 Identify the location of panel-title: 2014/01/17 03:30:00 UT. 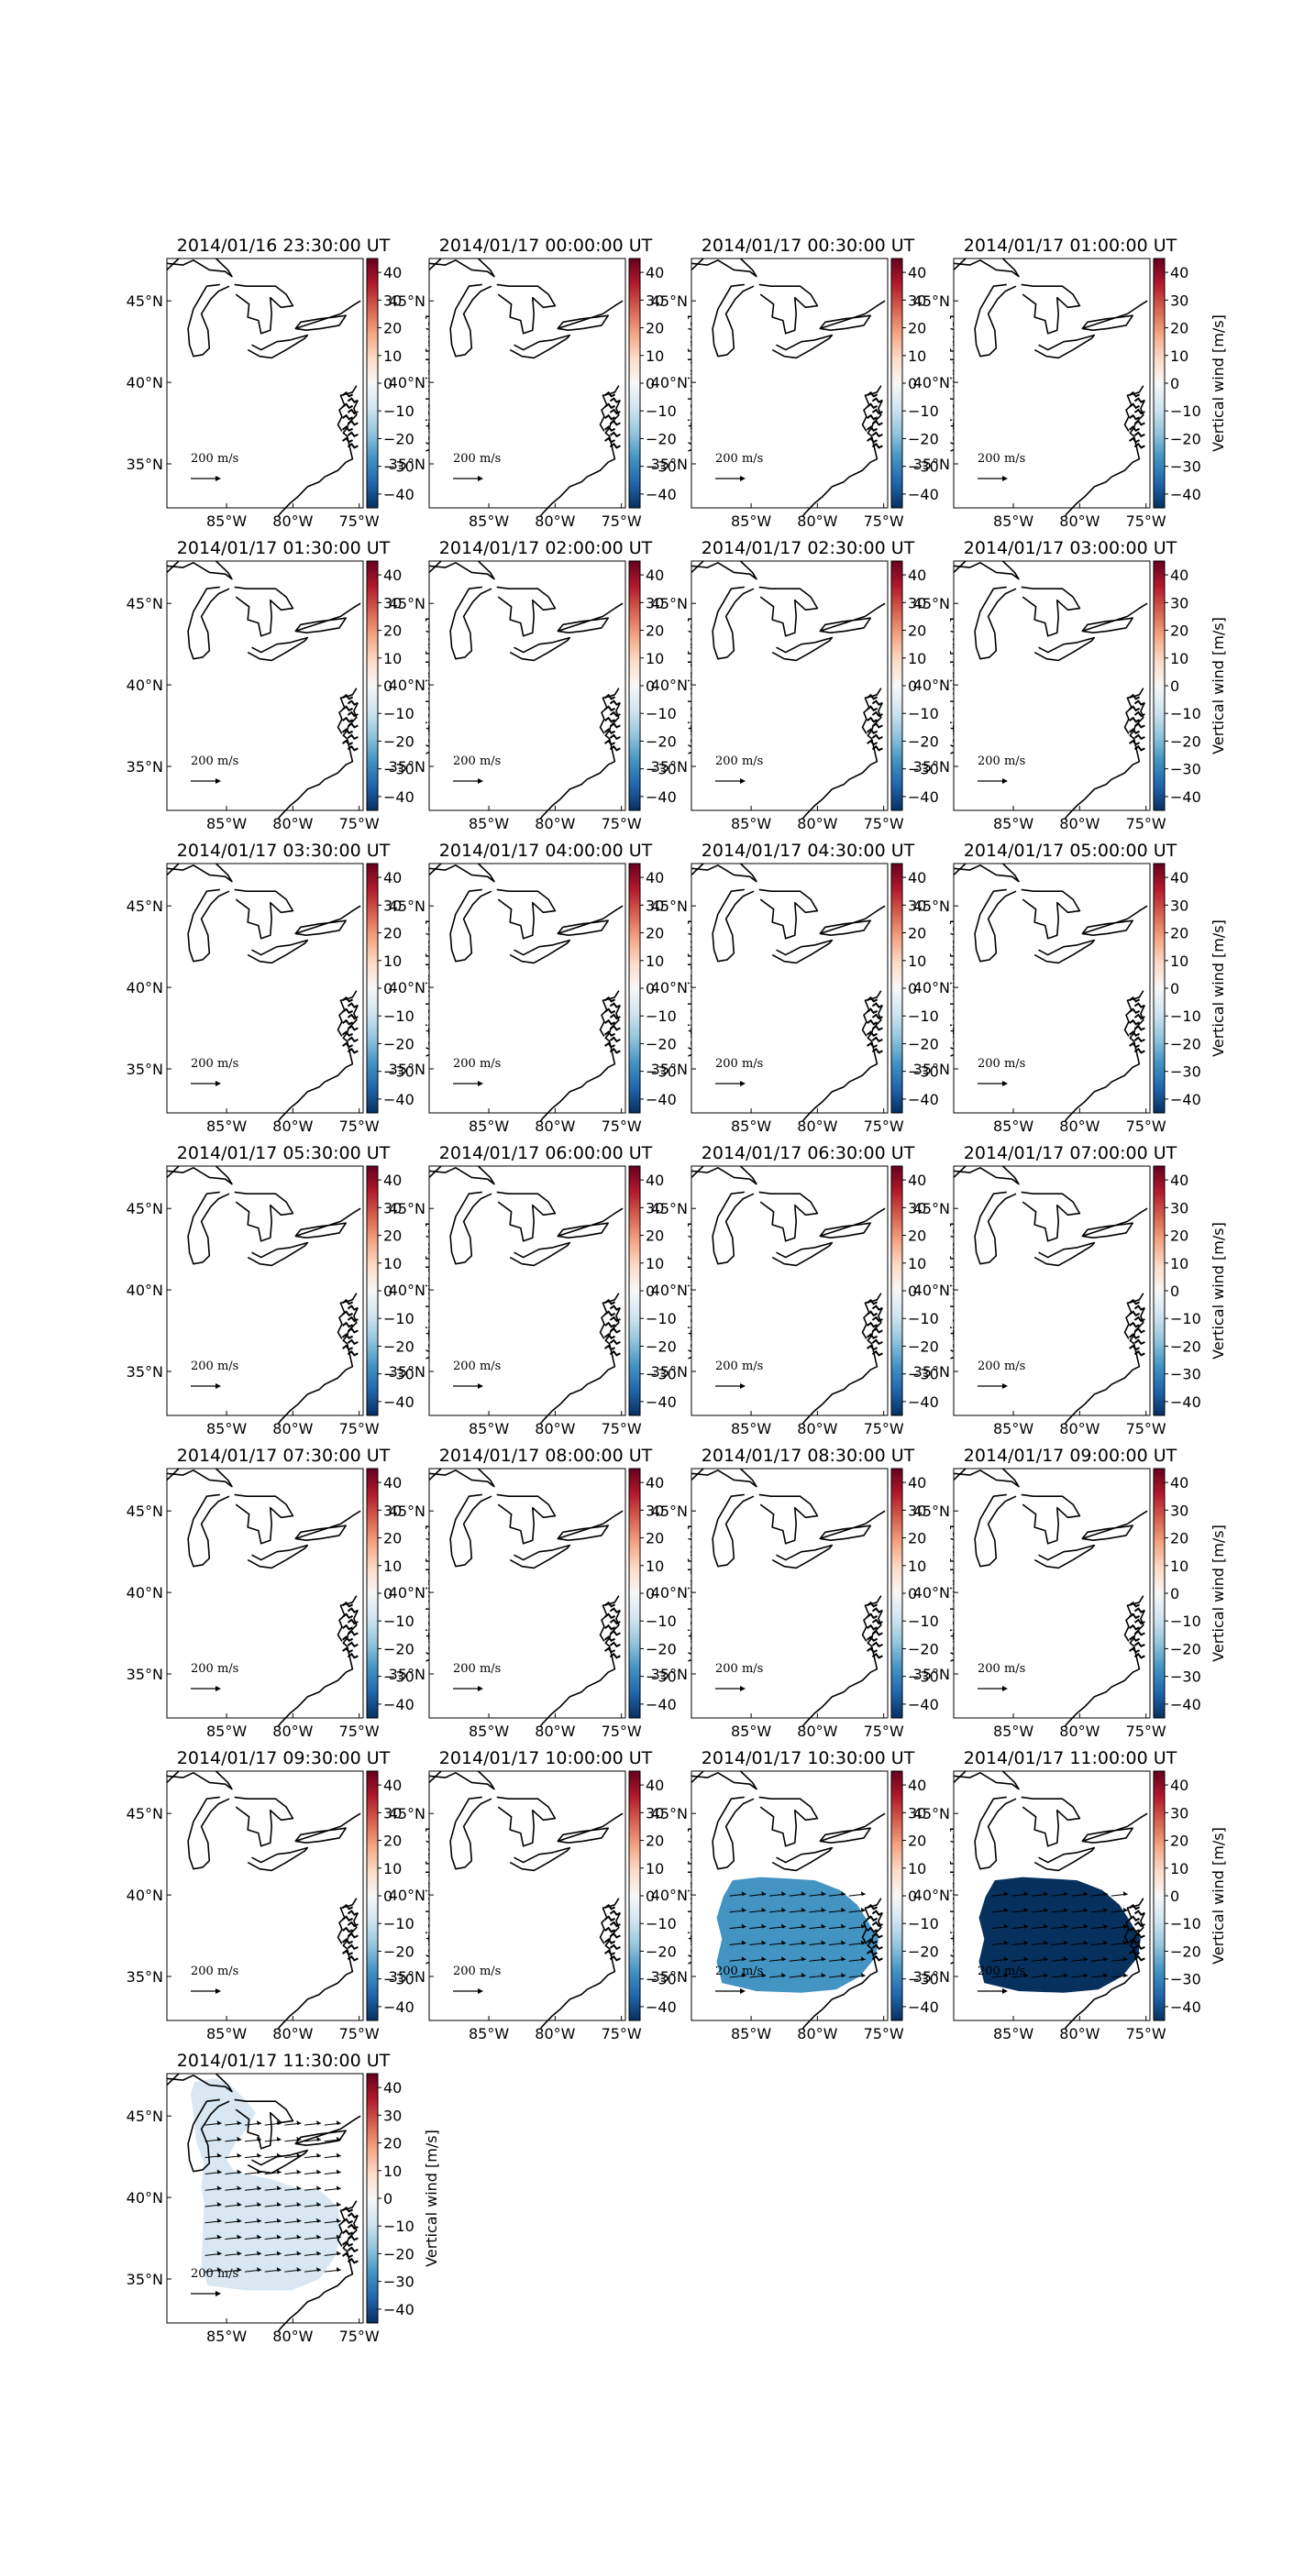
(284, 851).